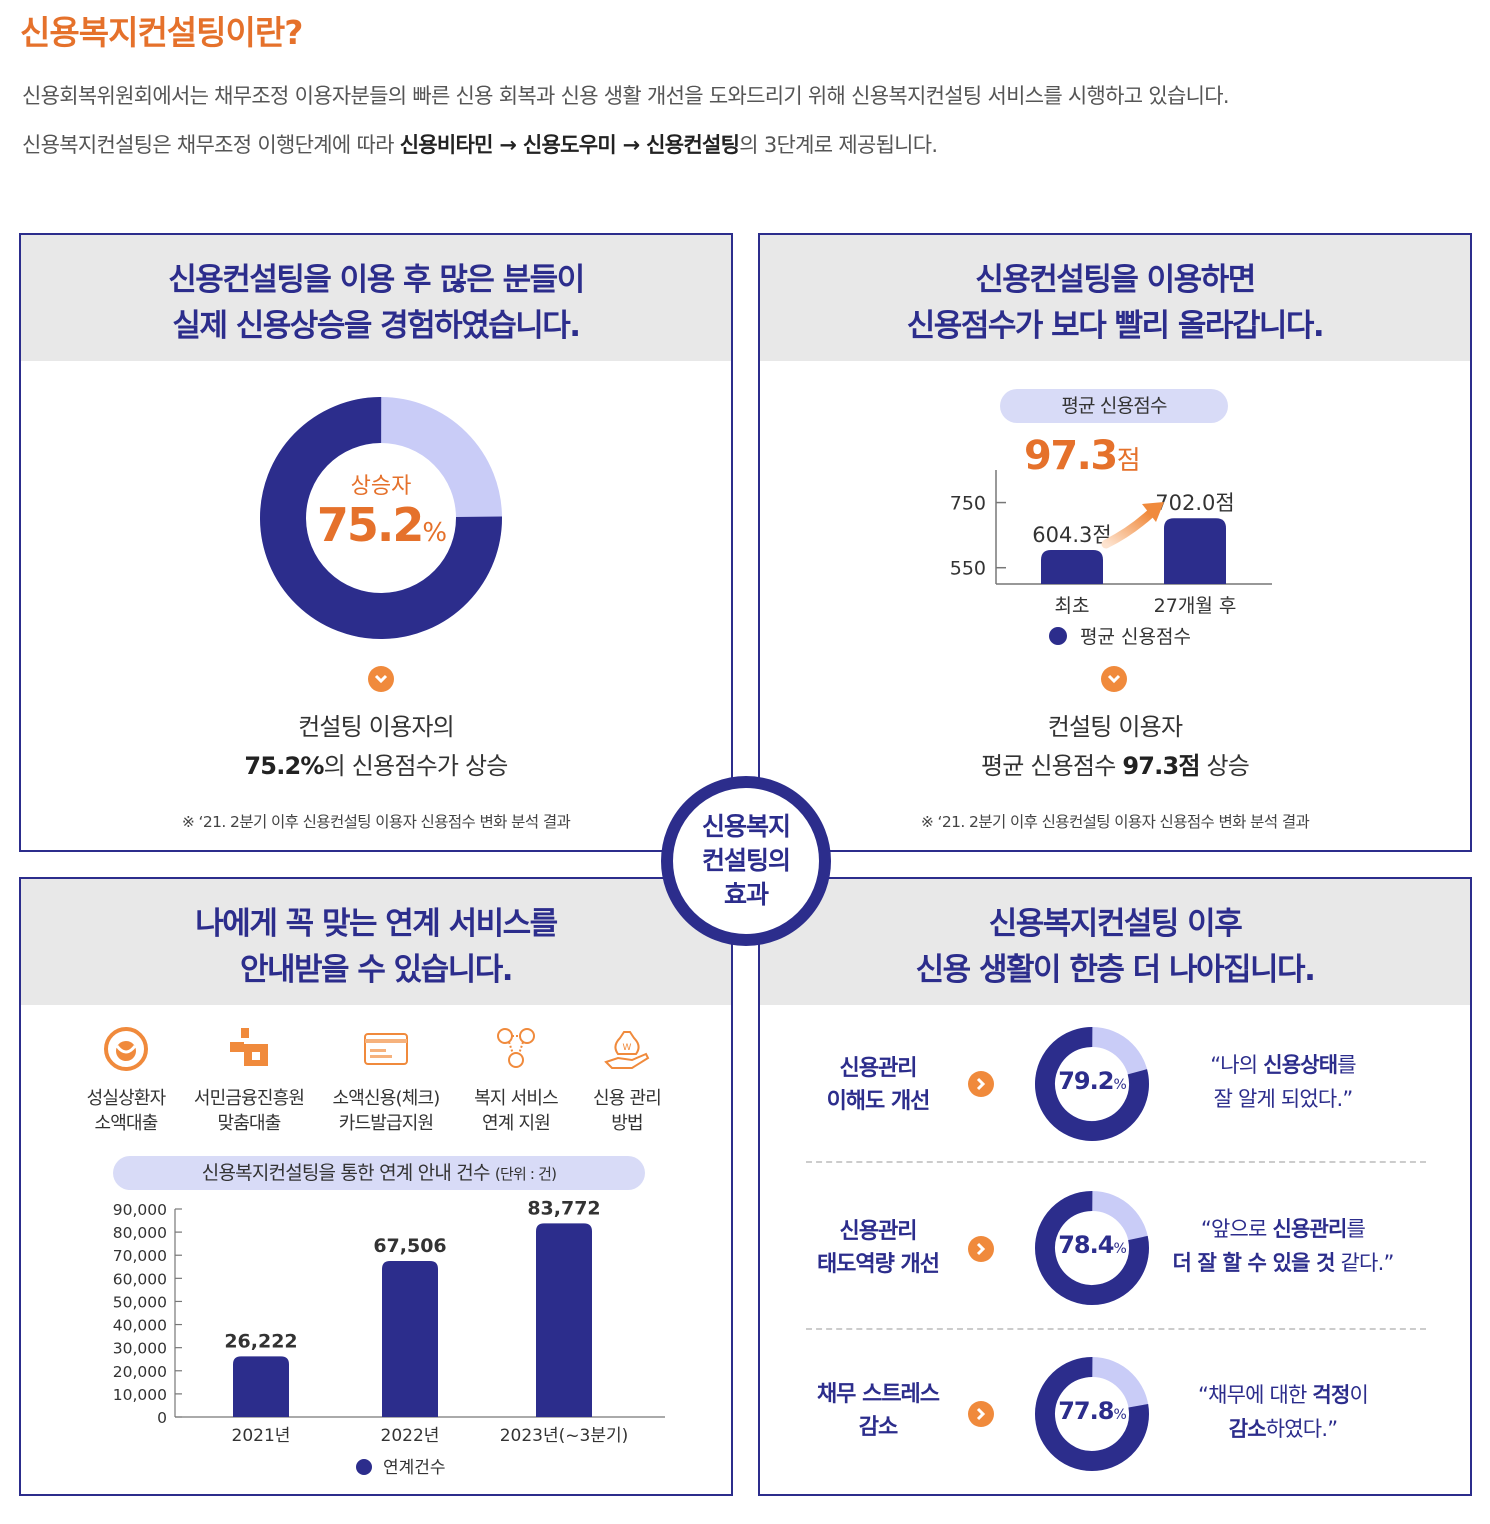 The height and width of the screenshot is (1524, 1490). I want to click on row-label-line-1: 채무 스트레스, so click(878, 1394).